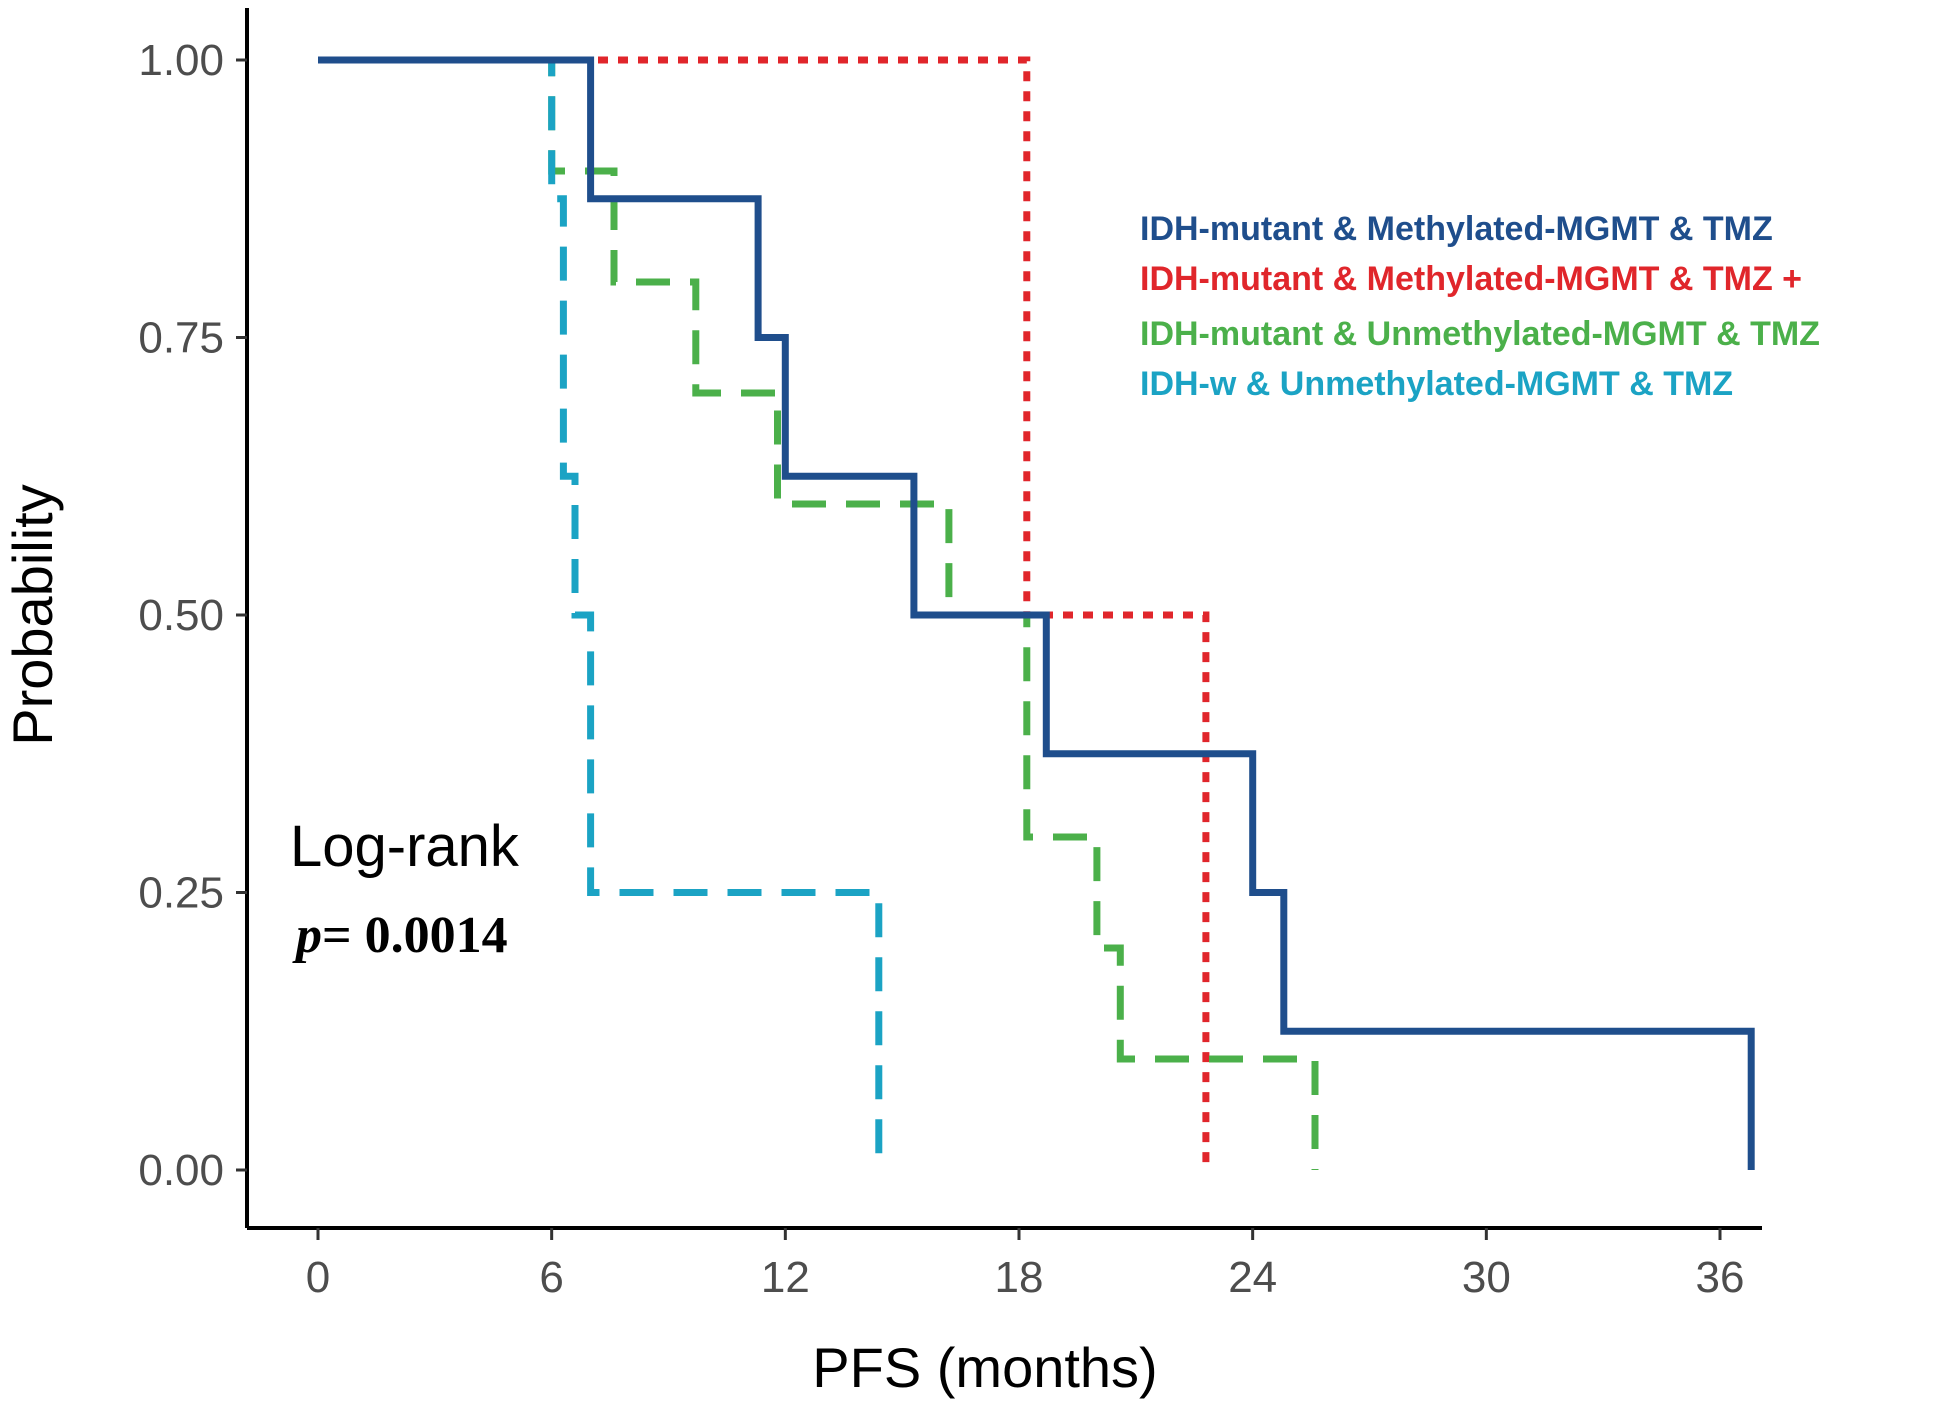  What do you see at coordinates (551, 1277) in the screenshot?
I see `x-tick-label: 6` at bounding box center [551, 1277].